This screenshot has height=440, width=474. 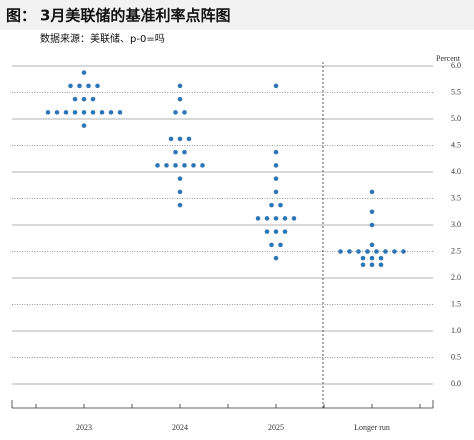 What do you see at coordinates (456, 330) in the screenshot?
I see `y-tick-label: 1.0` at bounding box center [456, 330].